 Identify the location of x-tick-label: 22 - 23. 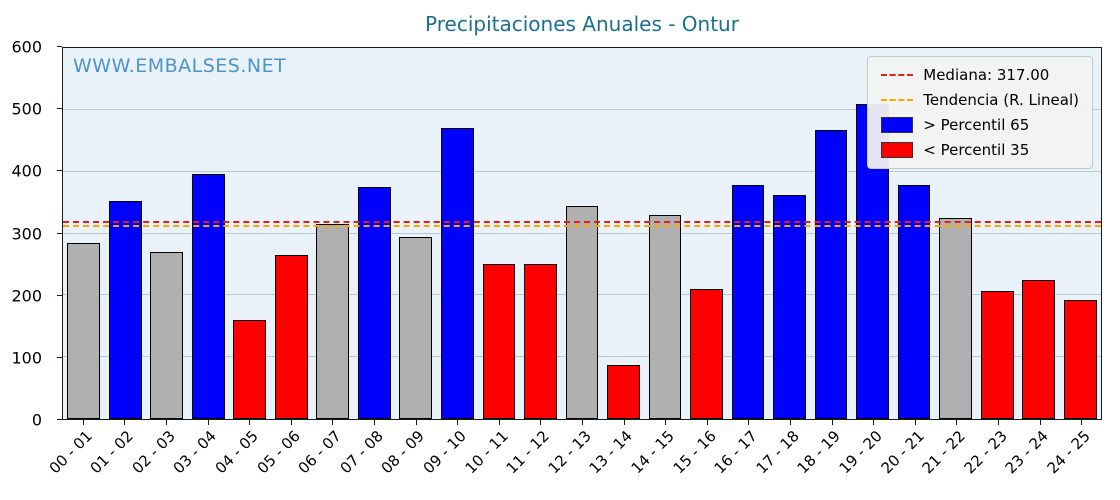
(985, 452).